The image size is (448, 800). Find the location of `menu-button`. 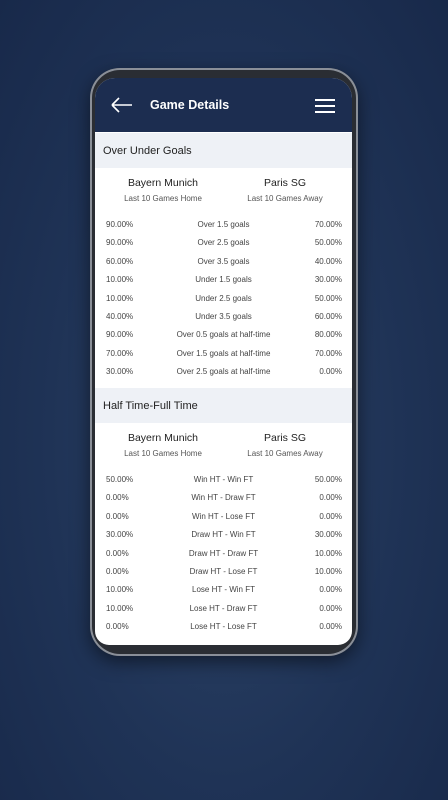

menu-button is located at coordinates (326, 106).